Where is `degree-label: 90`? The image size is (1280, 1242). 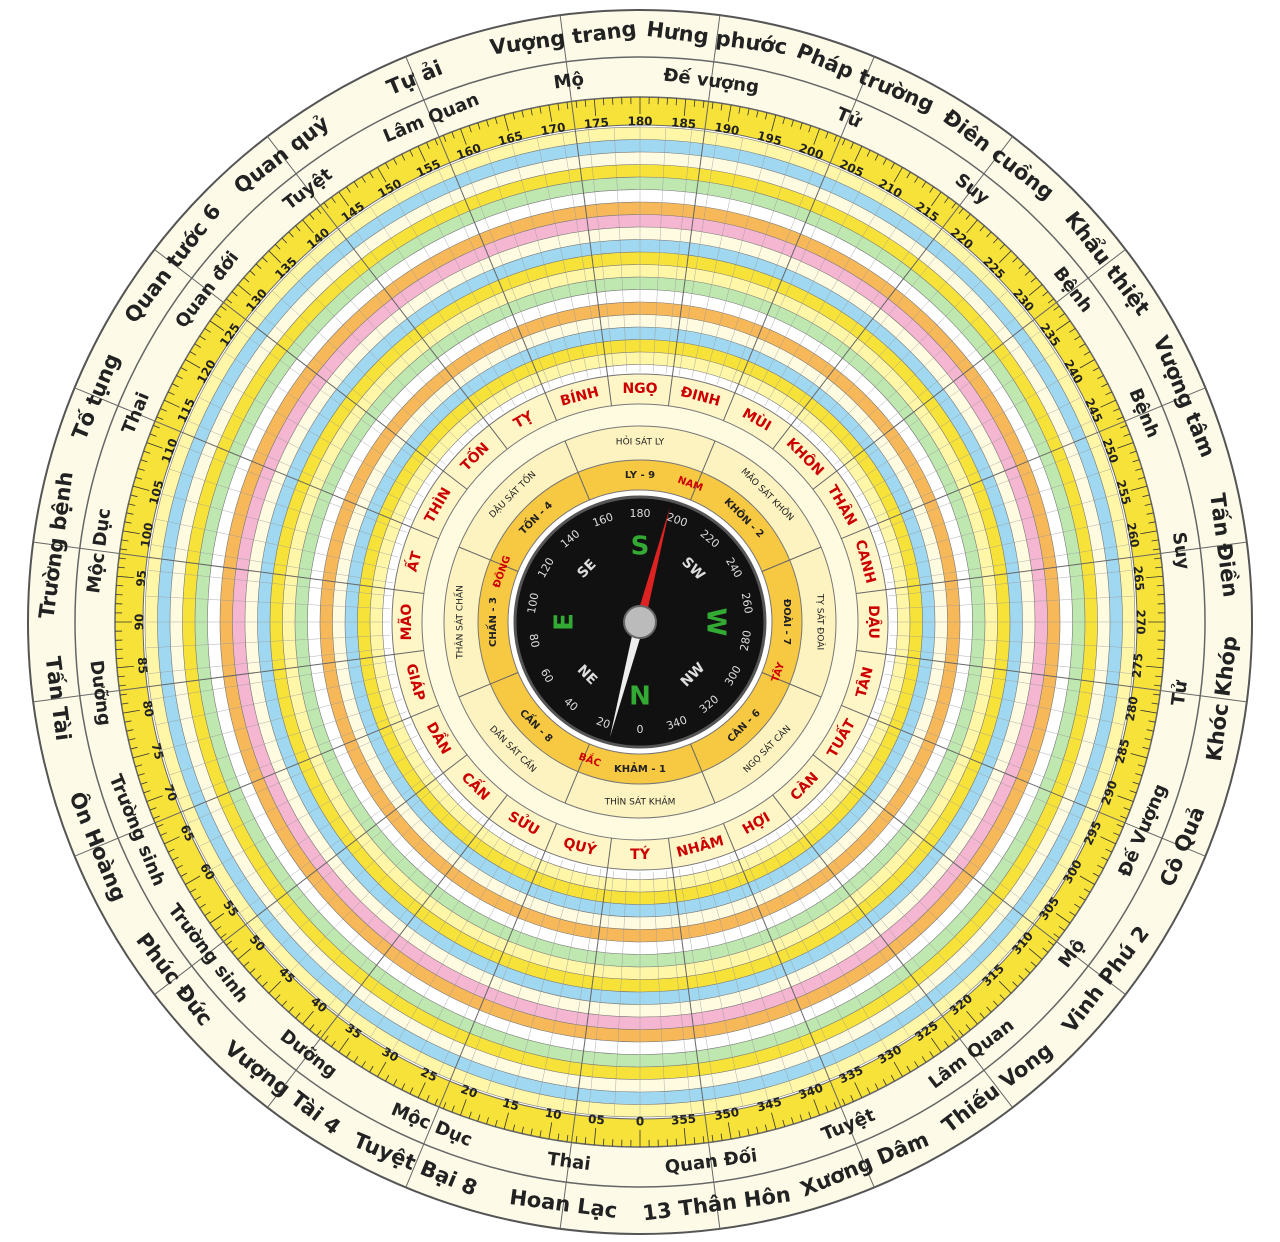 degree-label: 90 is located at coordinates (140, 622).